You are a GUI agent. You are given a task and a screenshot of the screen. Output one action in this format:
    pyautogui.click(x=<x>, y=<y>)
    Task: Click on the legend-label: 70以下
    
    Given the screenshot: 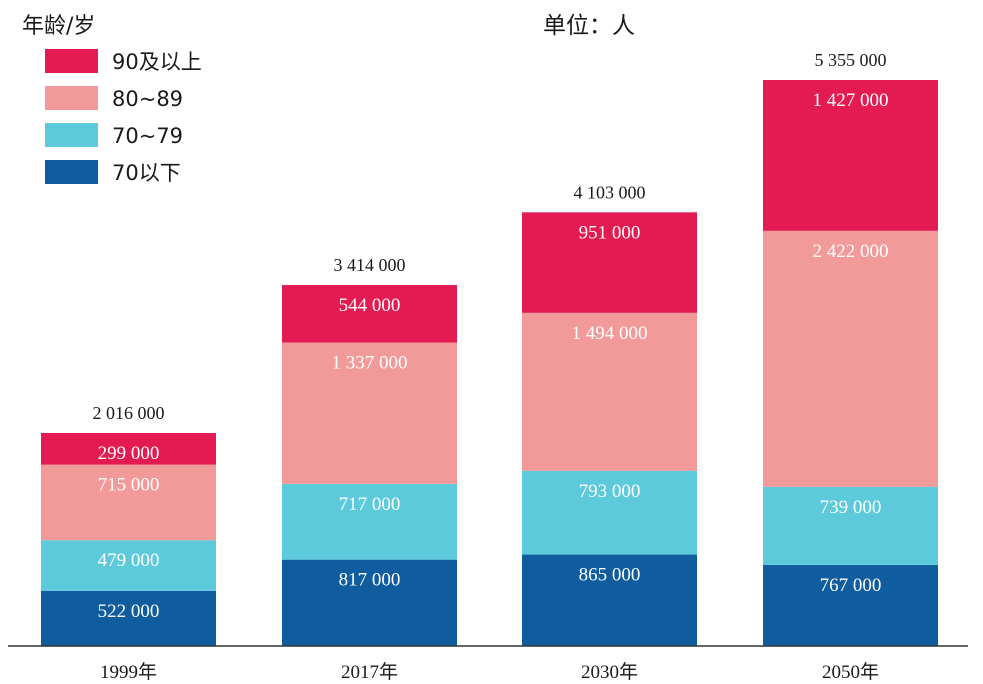 What is the action you would take?
    pyautogui.click(x=146, y=173)
    